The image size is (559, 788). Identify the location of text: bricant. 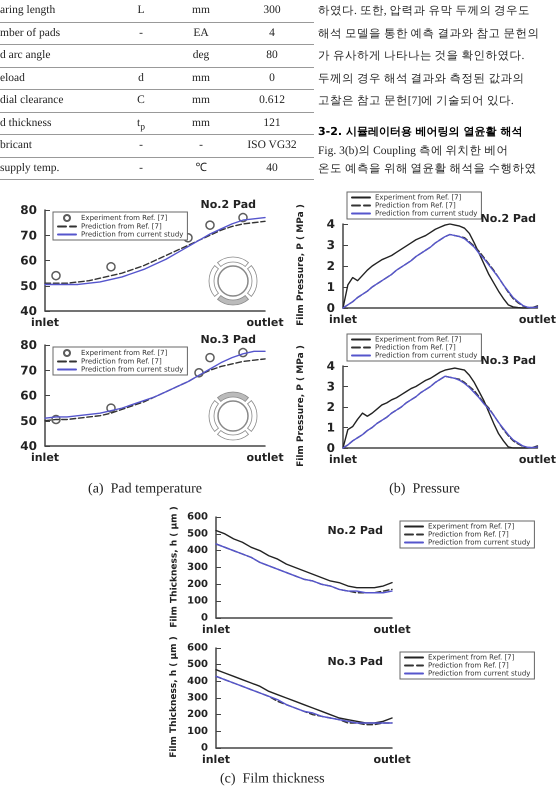
(16, 145).